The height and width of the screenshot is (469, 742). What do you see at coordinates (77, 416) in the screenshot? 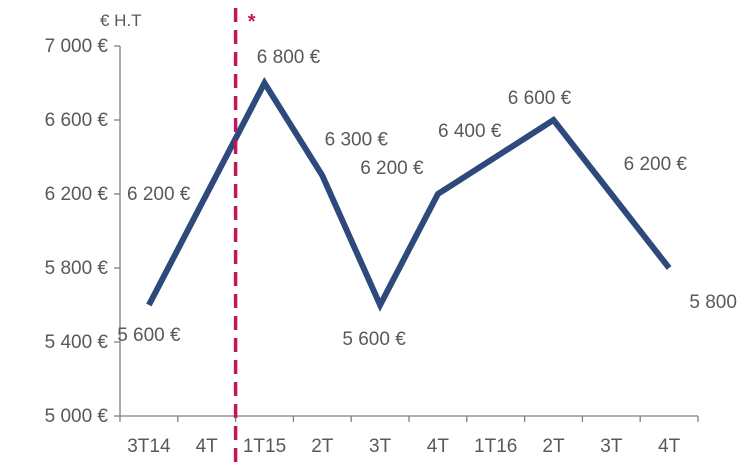
I see `y-tick-label: 5 000 €` at bounding box center [77, 416].